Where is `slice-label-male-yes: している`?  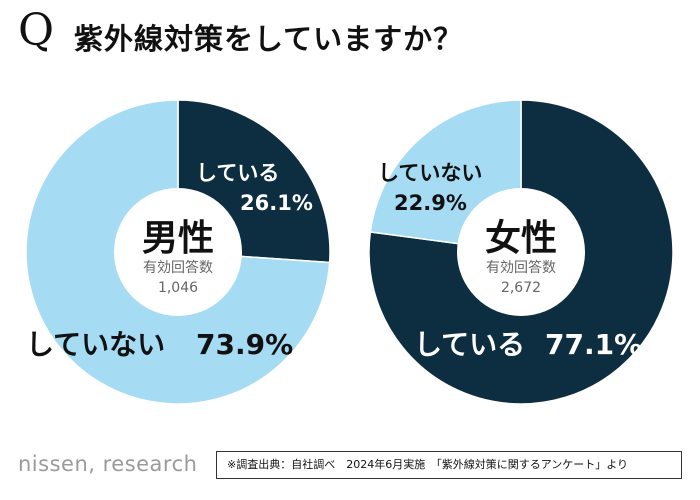
slice-label-male-yes: している is located at coordinates (237, 173).